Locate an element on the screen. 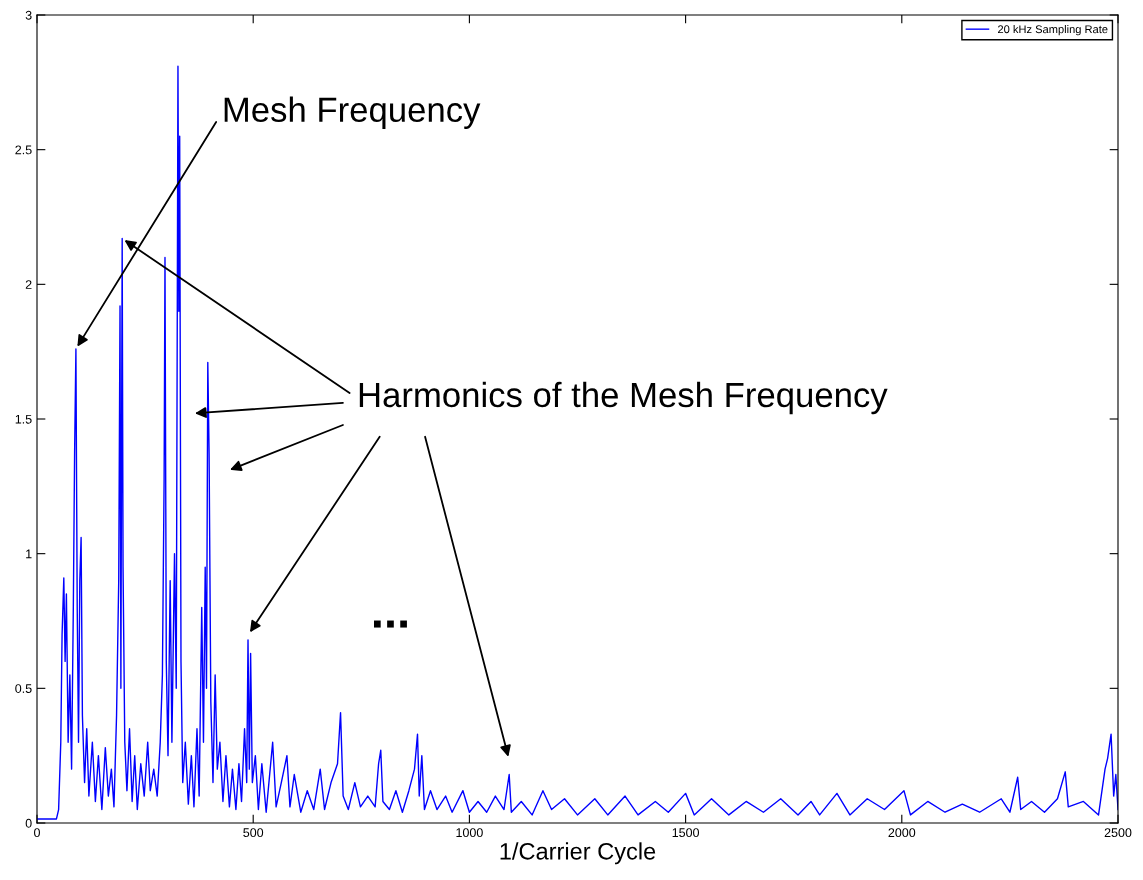 The image size is (1143, 880). x-axis-title: 1/Carrier Cycle is located at coordinates (578, 853).